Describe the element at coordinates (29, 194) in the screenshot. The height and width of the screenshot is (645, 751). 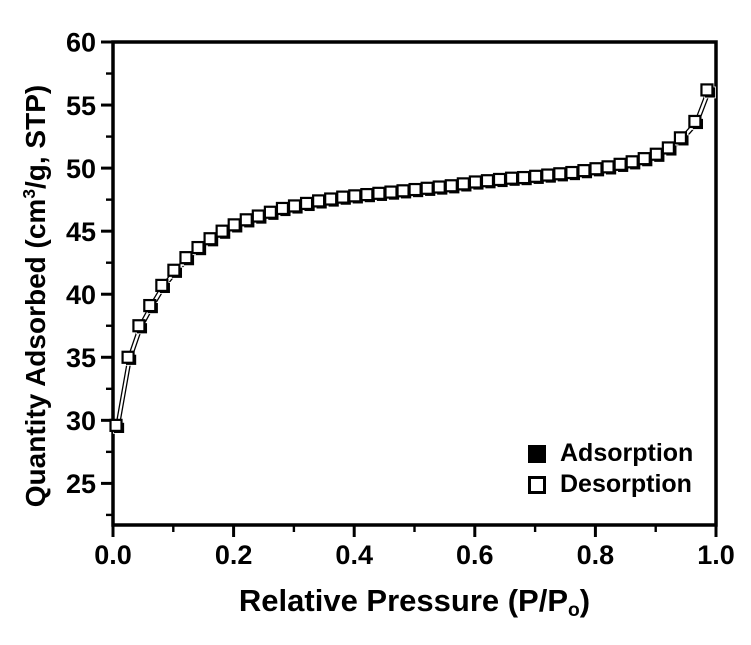
I see `y-axis-title-superscript: 3` at that location.